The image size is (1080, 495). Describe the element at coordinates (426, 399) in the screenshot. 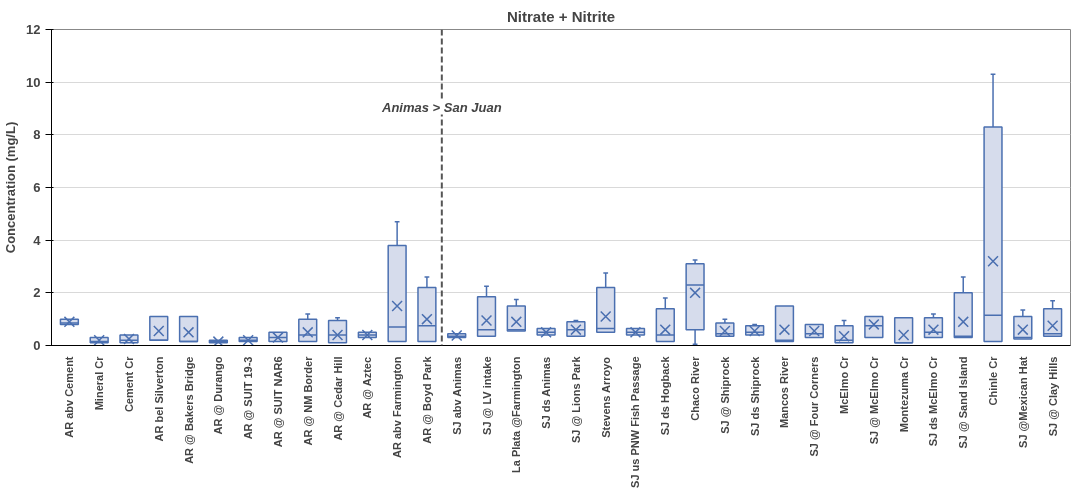

I see `x-tick-label: AR @ Boyd Park` at that location.